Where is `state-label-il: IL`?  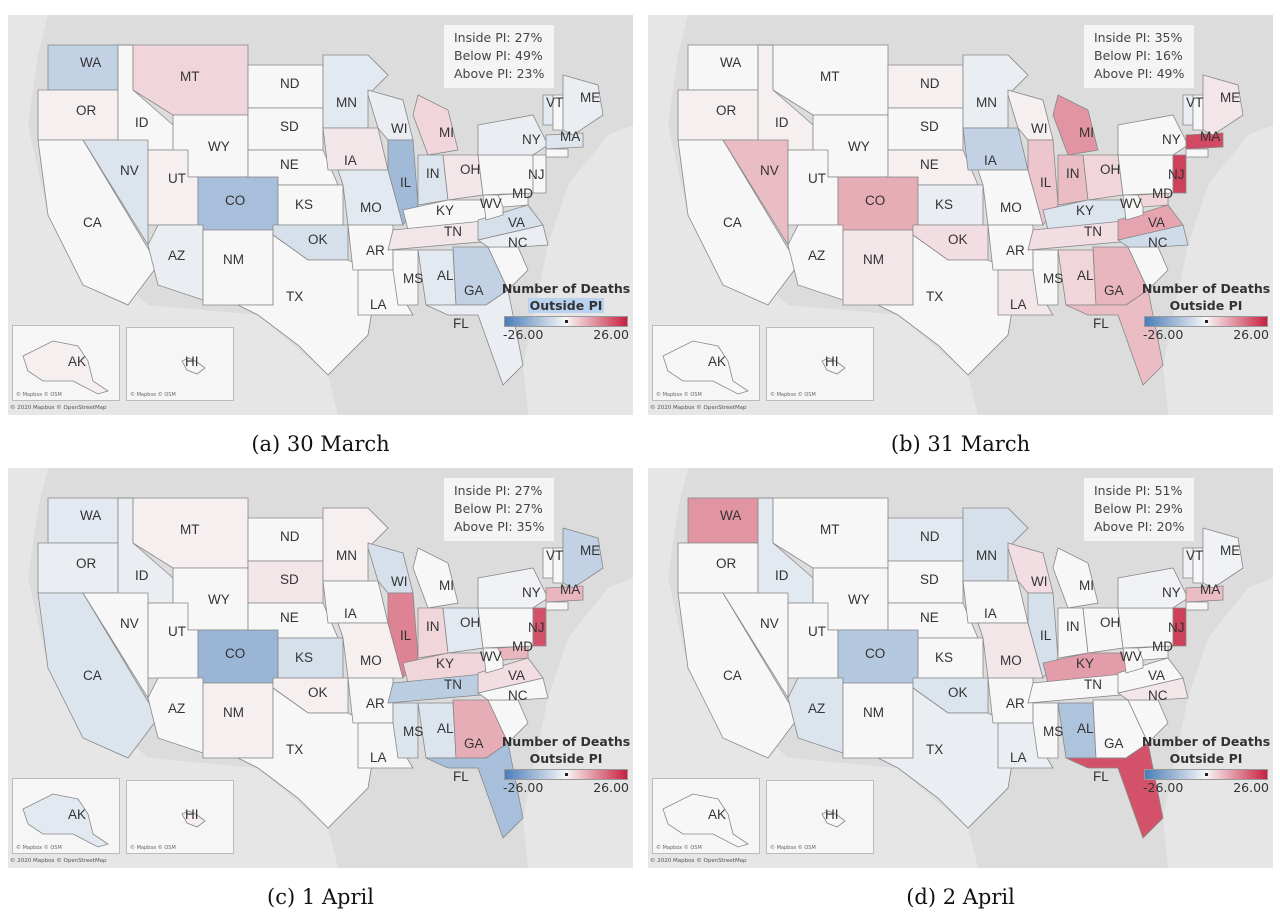
state-label-il: IL is located at coordinates (406, 635).